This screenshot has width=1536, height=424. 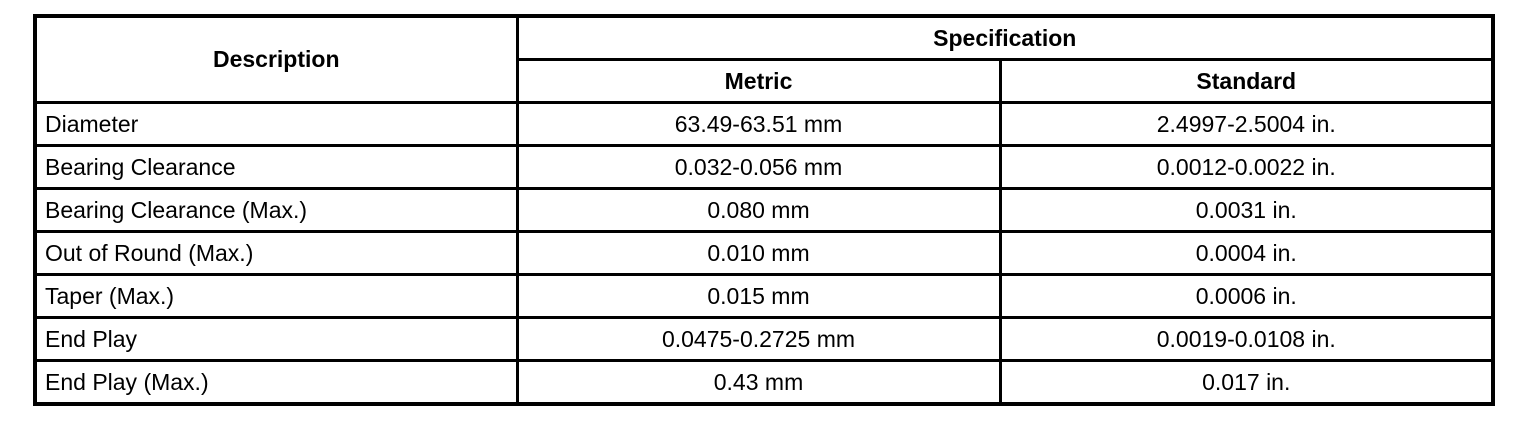 I want to click on row-description: End Play, so click(x=276, y=339).